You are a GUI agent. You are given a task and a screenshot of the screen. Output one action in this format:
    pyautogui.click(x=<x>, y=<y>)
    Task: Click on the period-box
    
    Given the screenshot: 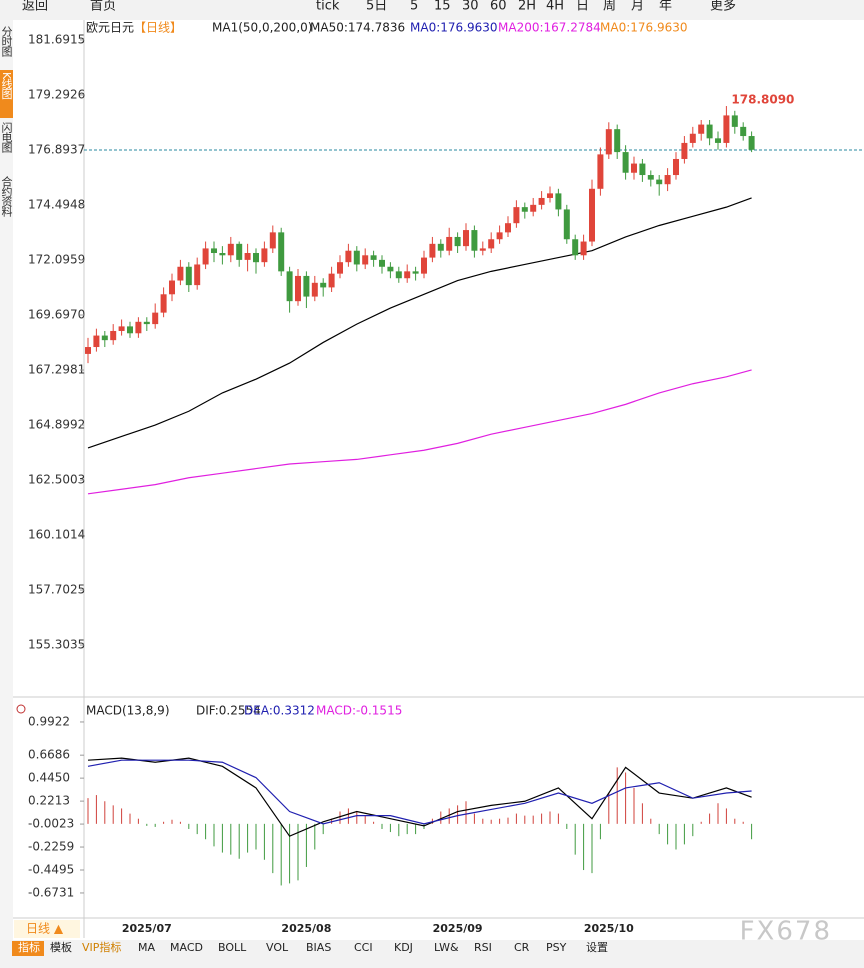 What is the action you would take?
    pyautogui.click(x=47, y=929)
    